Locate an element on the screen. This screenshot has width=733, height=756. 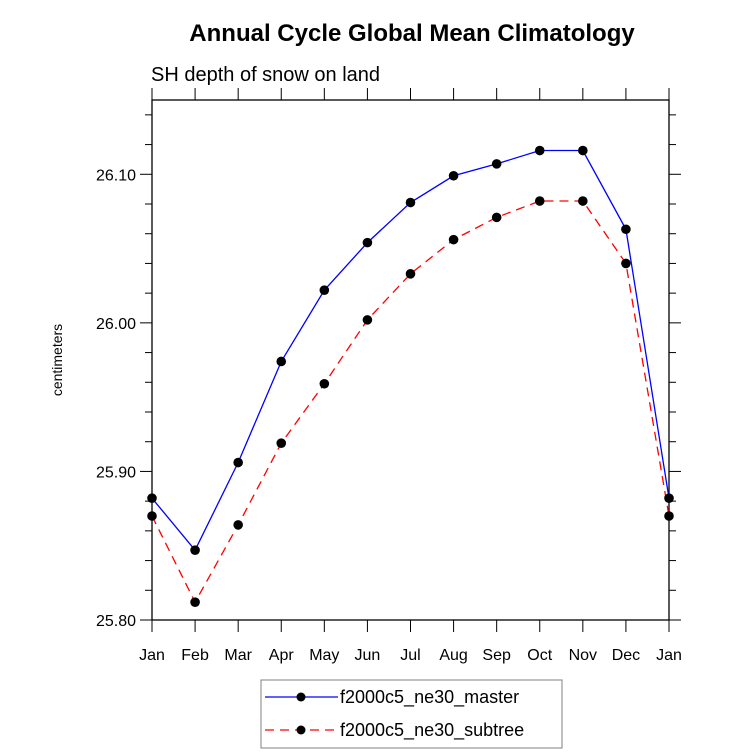
x-tick-label: Jul is located at coordinates (410, 655).